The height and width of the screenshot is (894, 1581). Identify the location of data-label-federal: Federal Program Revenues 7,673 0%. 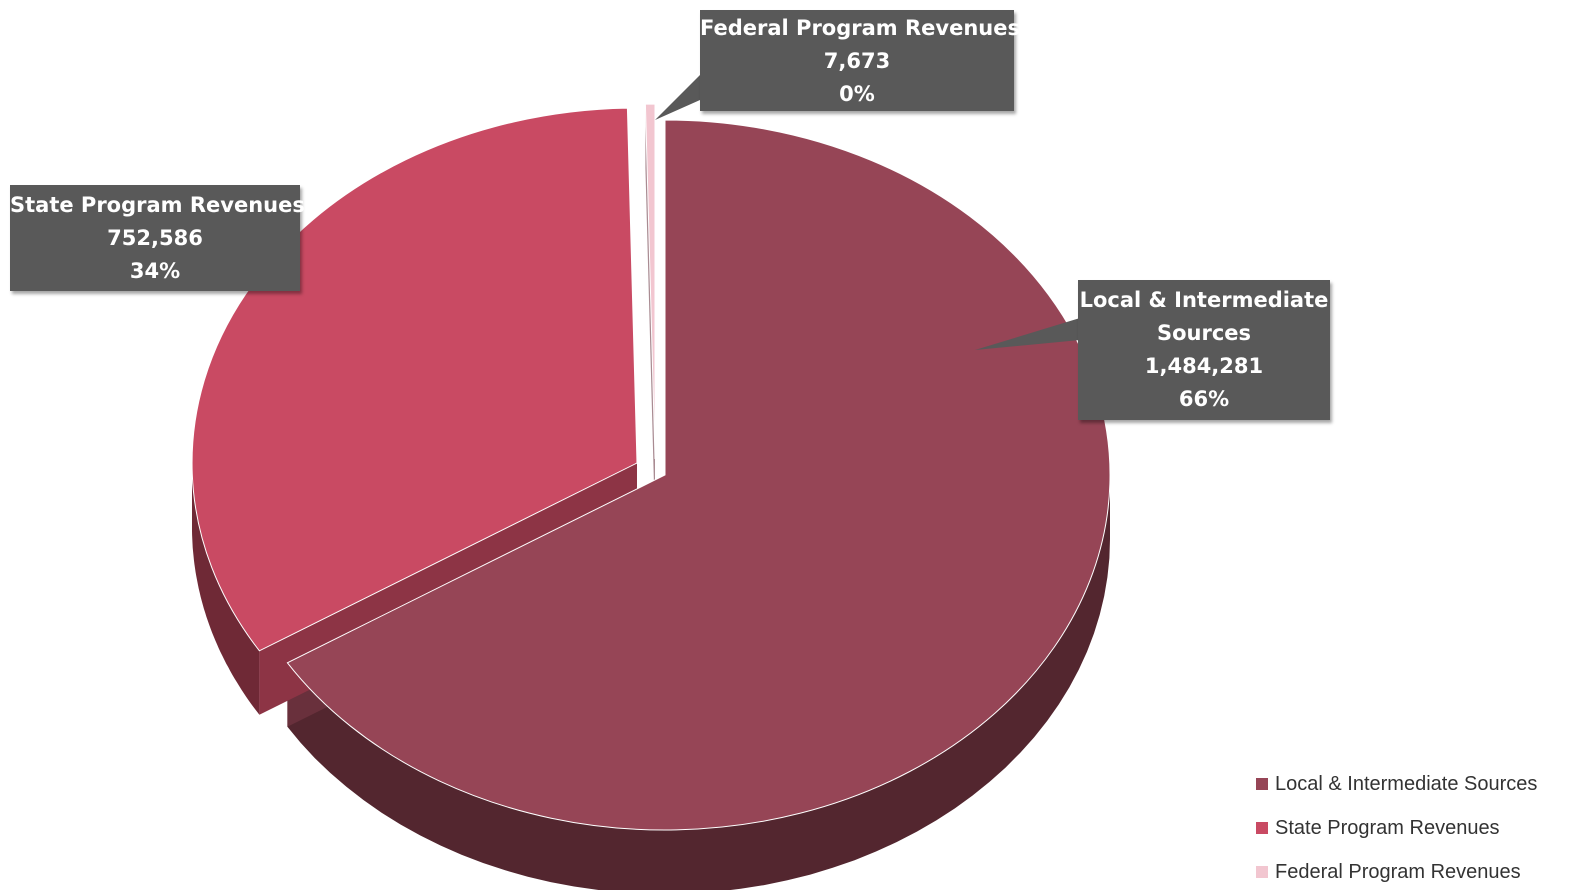
(860, 60).